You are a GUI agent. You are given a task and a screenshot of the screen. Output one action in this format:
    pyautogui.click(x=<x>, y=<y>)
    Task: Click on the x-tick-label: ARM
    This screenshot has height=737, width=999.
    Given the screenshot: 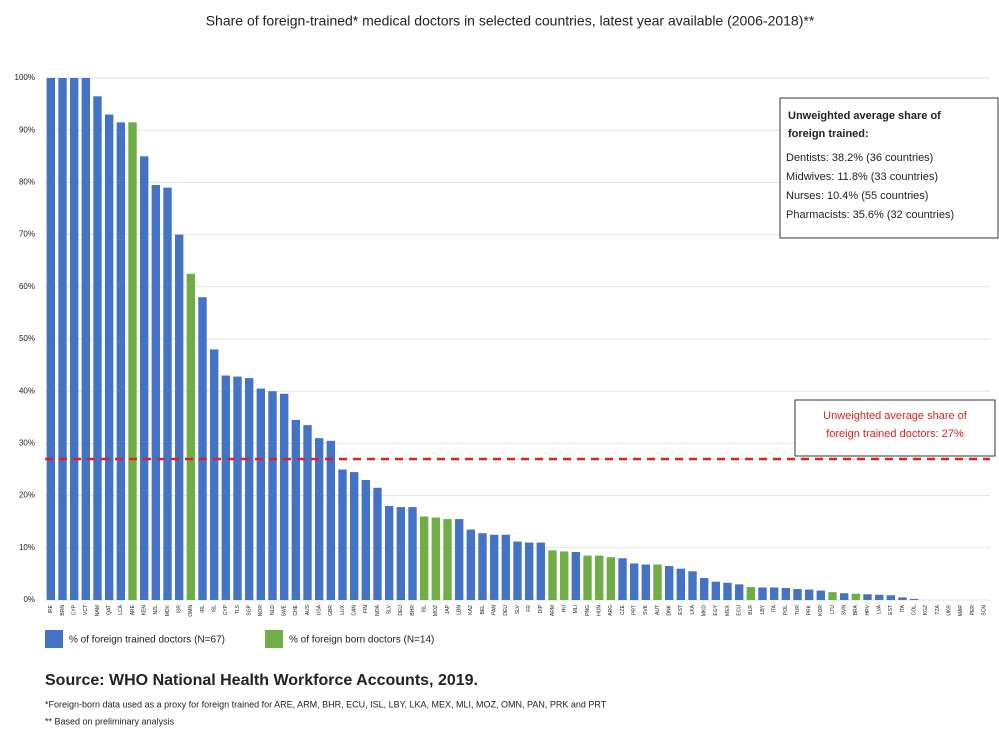 What is the action you would take?
    pyautogui.click(x=553, y=610)
    